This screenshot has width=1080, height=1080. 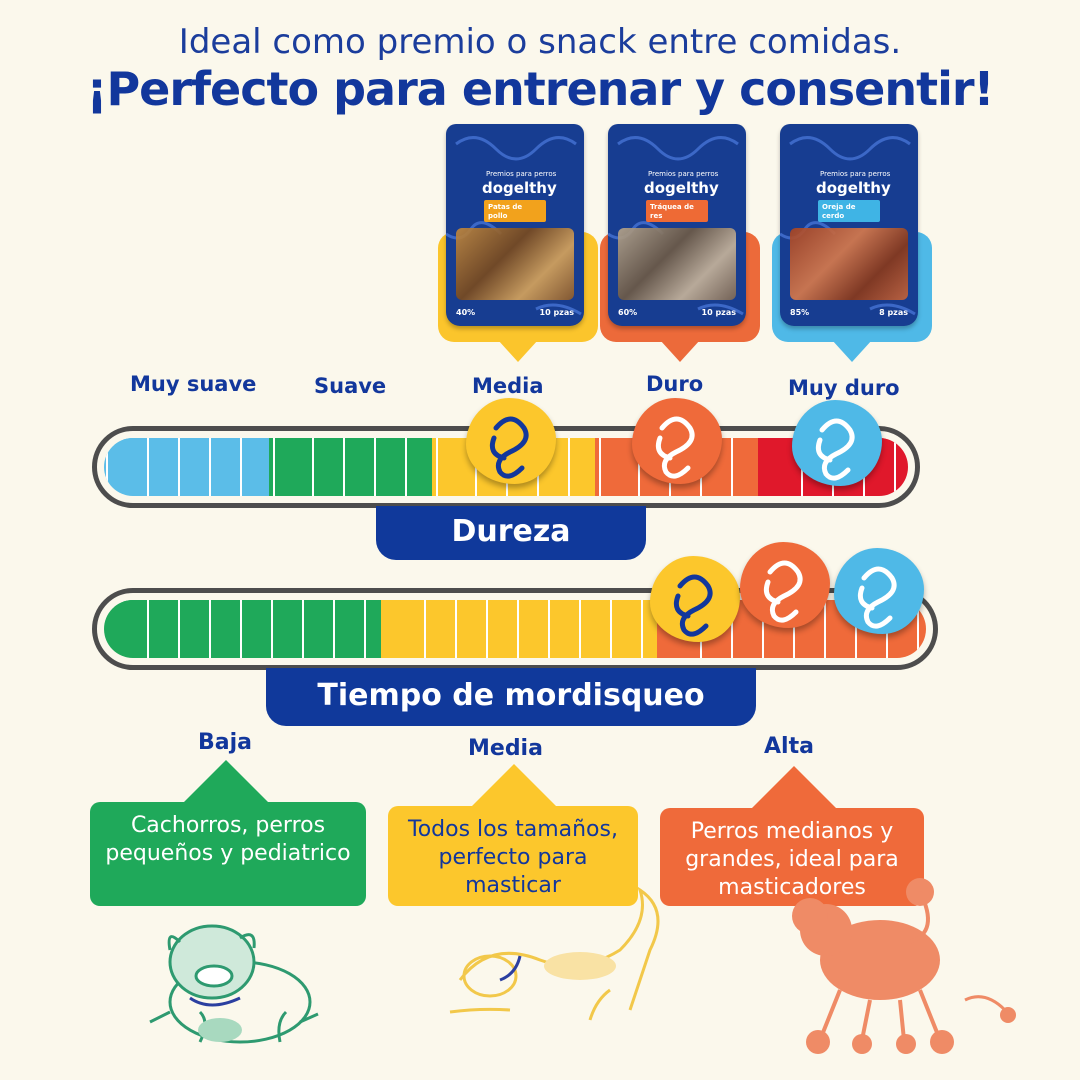 What do you see at coordinates (800, 312) in the screenshot?
I see `product-percent: 85%` at bounding box center [800, 312].